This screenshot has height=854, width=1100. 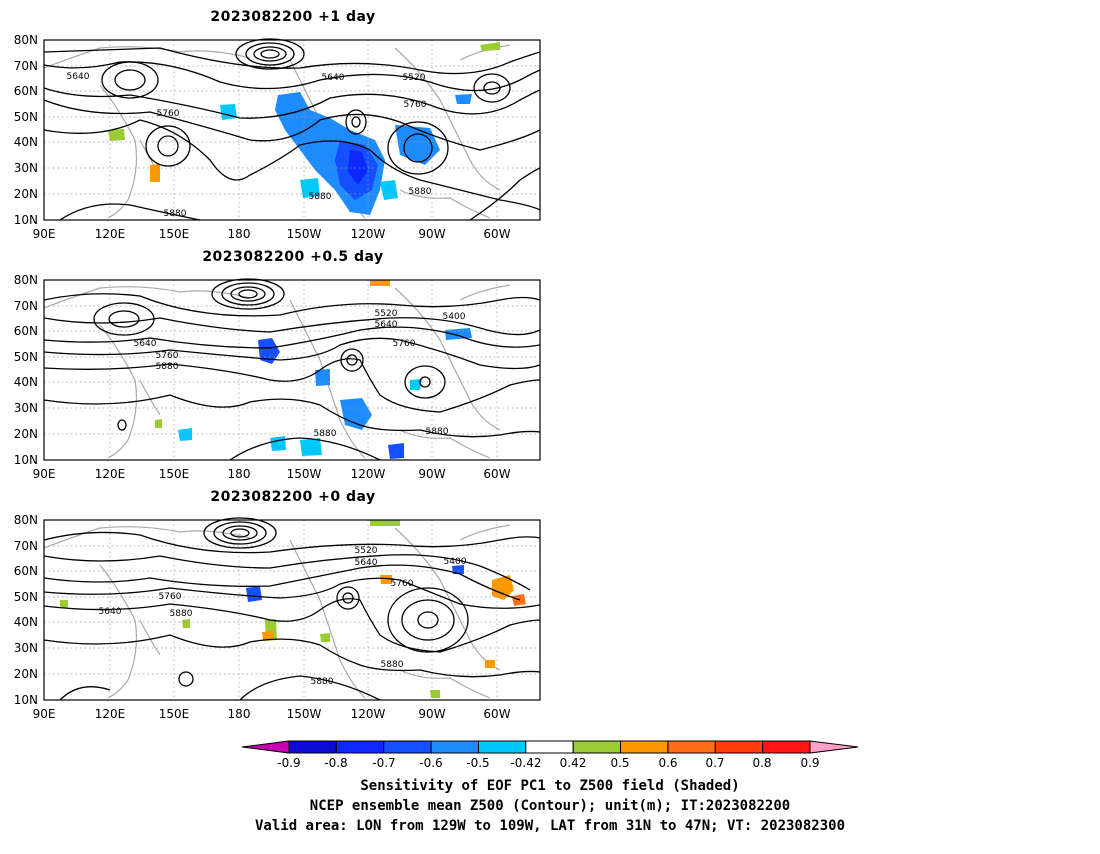 What do you see at coordinates (292, 497) in the screenshot?
I see `panel-title: 2023082200 +0 day` at bounding box center [292, 497].